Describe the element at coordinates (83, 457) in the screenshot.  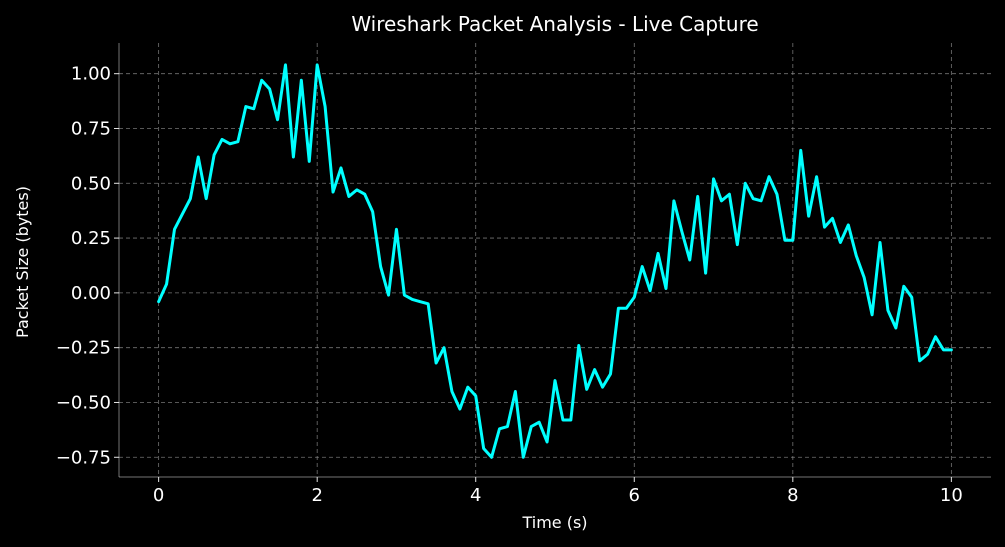
I see `y-tick-label: −0.75` at that location.